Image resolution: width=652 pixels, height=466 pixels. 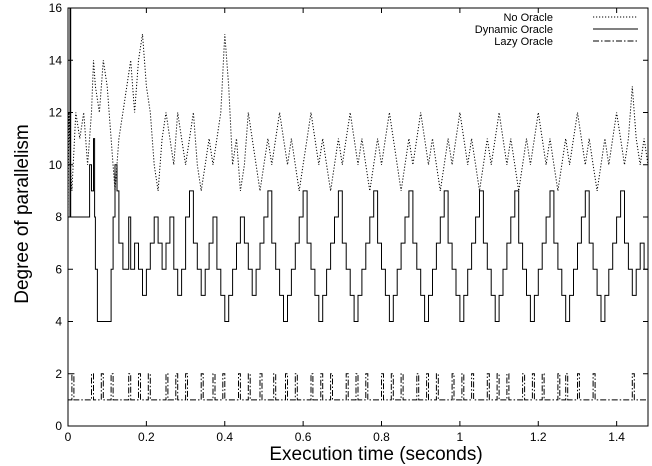 What do you see at coordinates (68, 437) in the screenshot?
I see `x-tick-label: 0` at bounding box center [68, 437].